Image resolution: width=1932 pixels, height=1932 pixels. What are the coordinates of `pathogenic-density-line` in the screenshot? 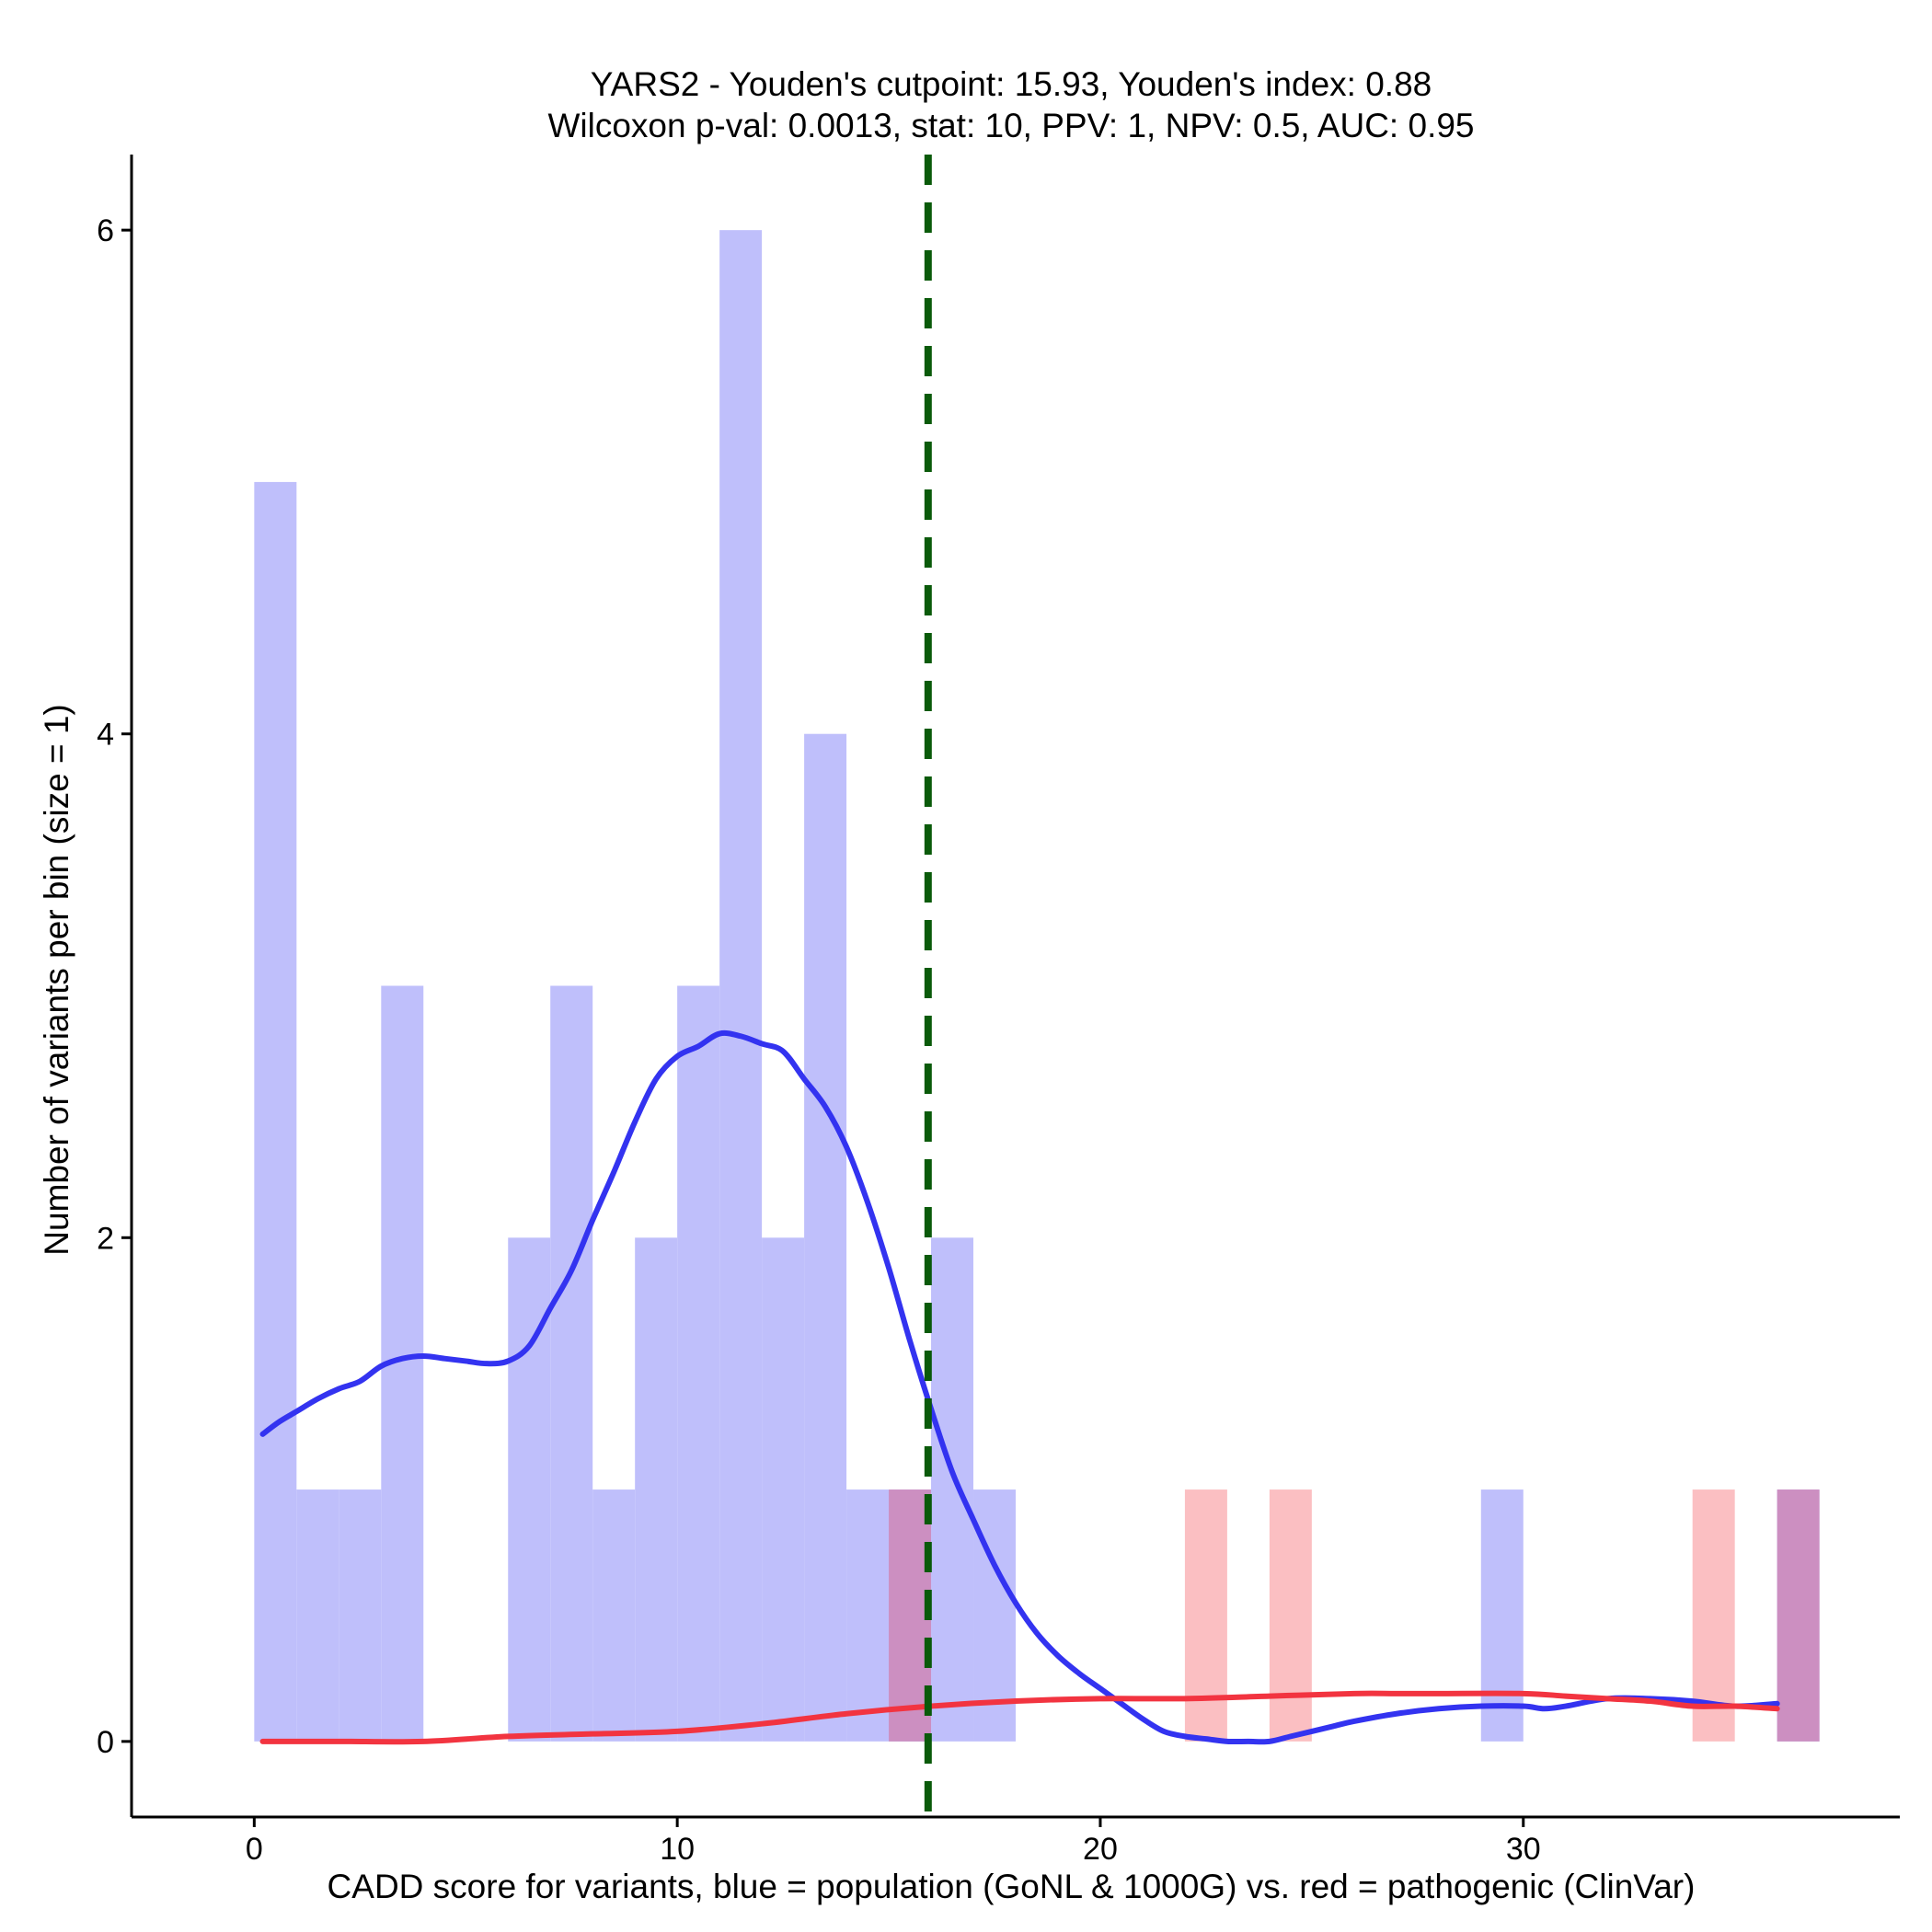 It's located at (1020, 1717).